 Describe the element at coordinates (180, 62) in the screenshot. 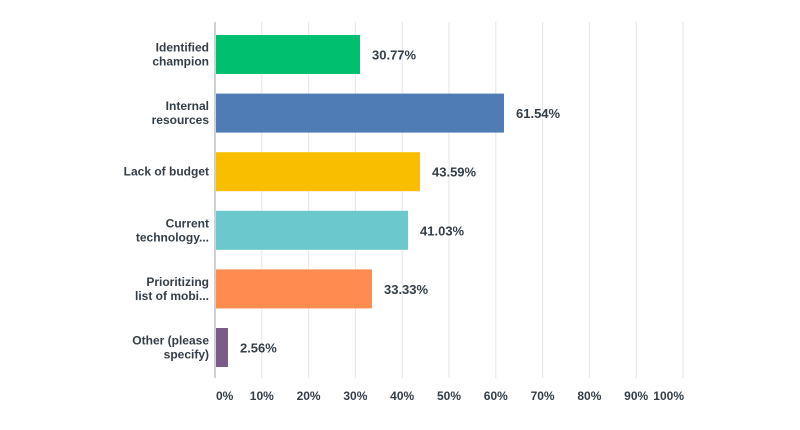

I see `category-label: champion` at that location.